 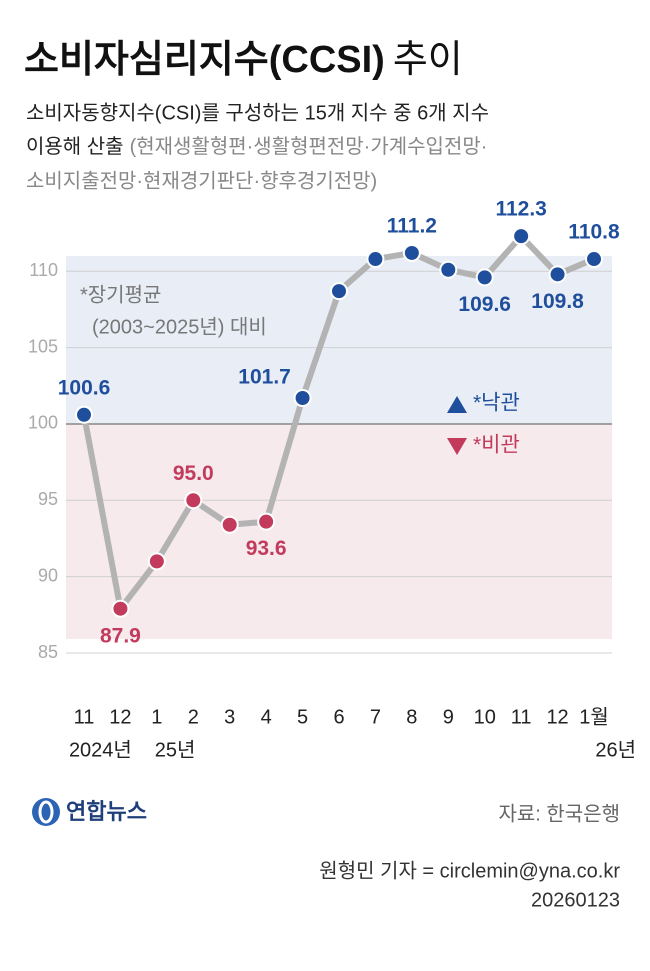 What do you see at coordinates (175, 749) in the screenshot?
I see `year-label: 25년` at bounding box center [175, 749].